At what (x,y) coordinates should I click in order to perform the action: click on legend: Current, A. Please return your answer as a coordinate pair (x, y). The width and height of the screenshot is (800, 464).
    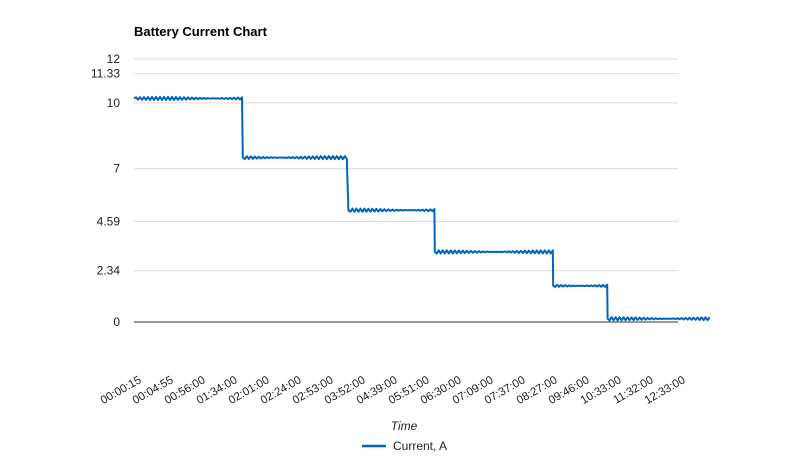
    Looking at the image, I should click on (404, 446).